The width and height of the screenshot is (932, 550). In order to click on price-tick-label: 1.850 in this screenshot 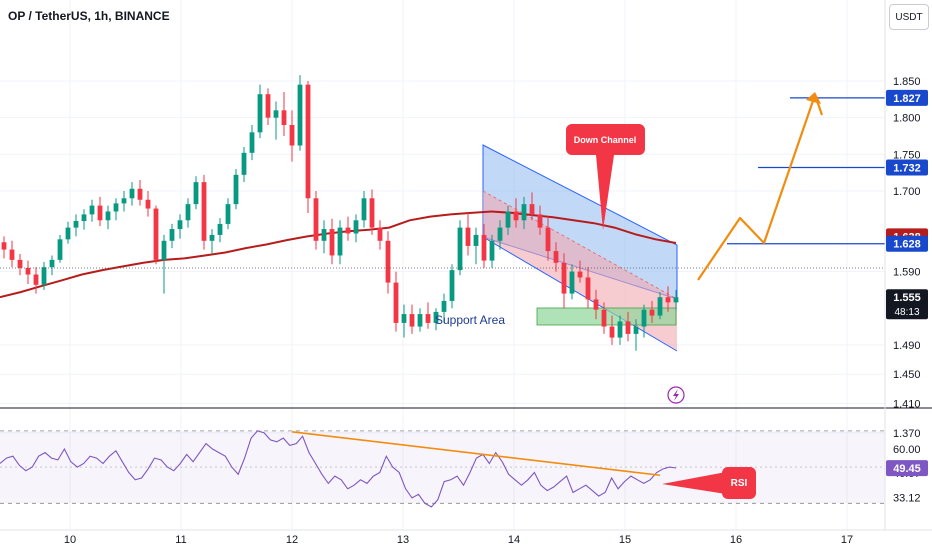, I will do `click(907, 82)`.